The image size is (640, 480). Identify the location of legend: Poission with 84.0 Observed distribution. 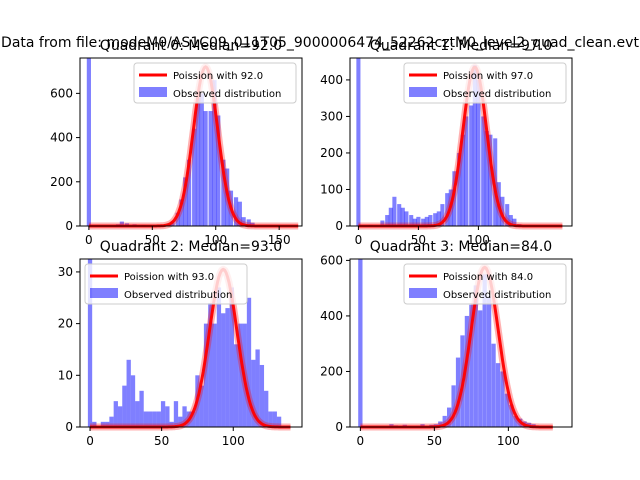
(485, 284).